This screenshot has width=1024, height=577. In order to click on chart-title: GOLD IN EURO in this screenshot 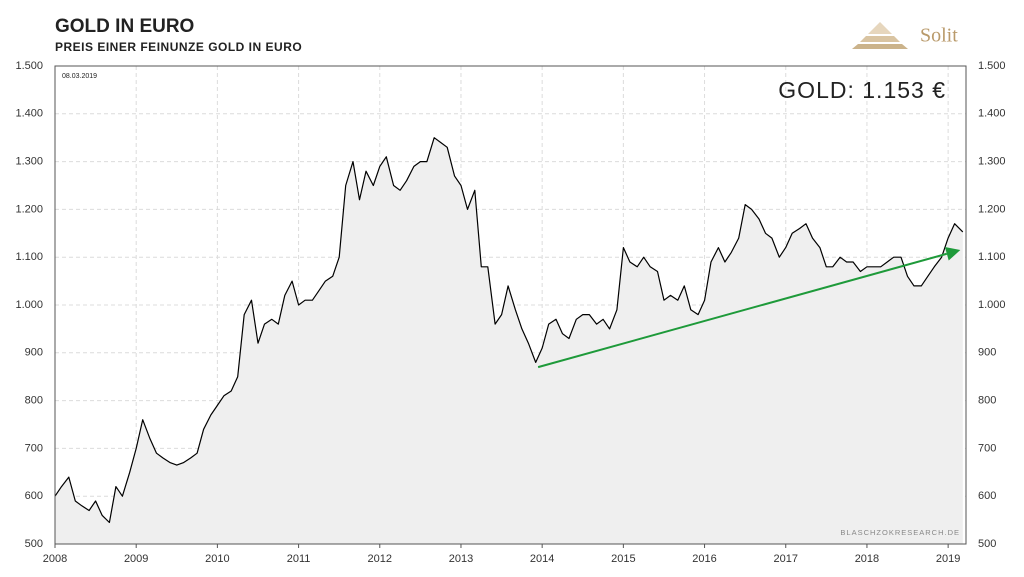, I will do `click(124, 26)`.